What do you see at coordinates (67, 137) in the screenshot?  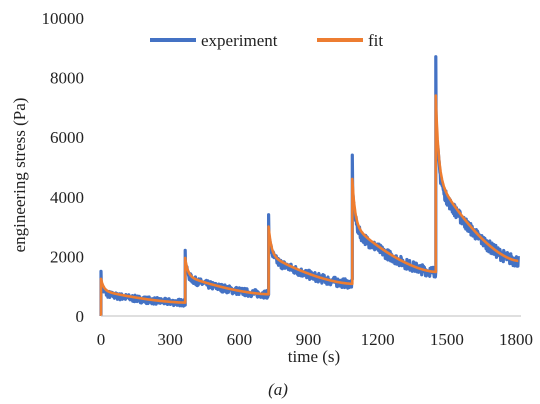 I see `y-tick-label: 6000` at bounding box center [67, 137].